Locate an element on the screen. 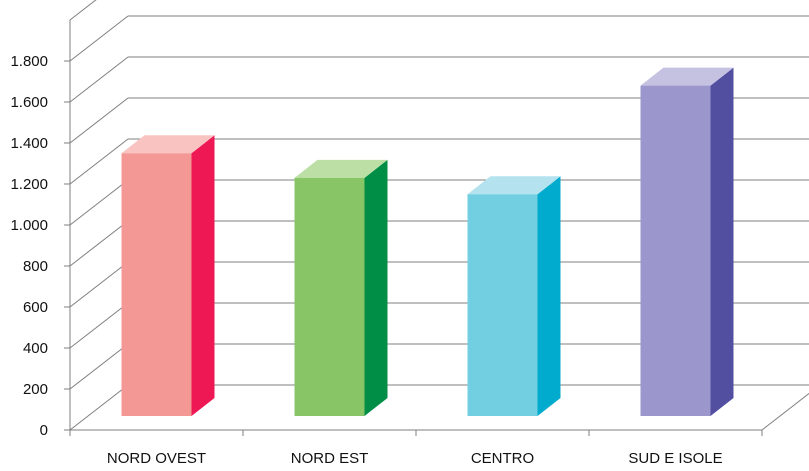 Image resolution: width=809 pixels, height=471 pixels. bar-sud-e-isole is located at coordinates (687, 241).